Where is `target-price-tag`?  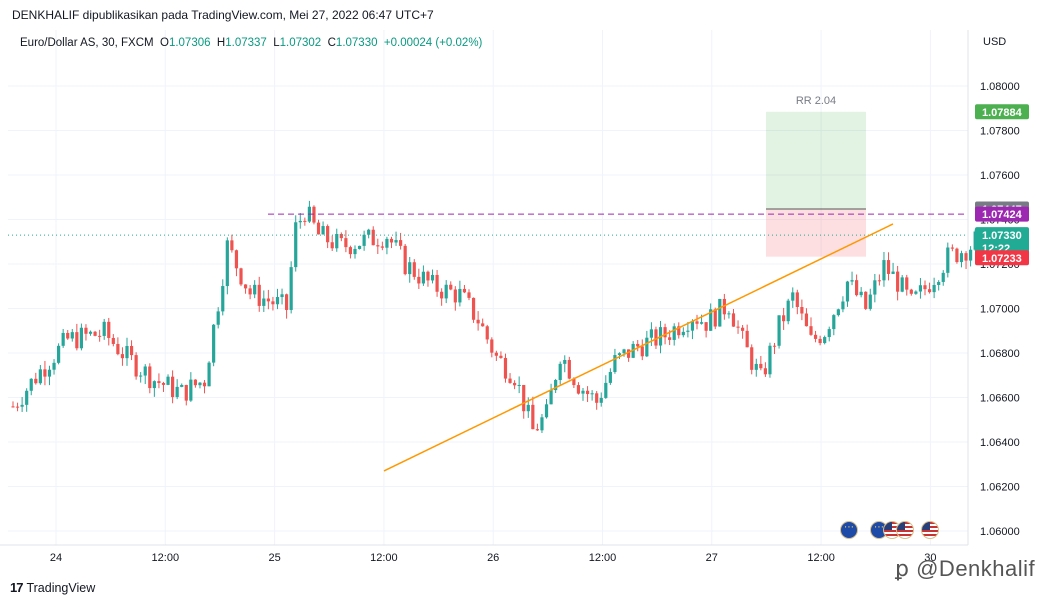 target-price-tag is located at coordinates (1002, 112).